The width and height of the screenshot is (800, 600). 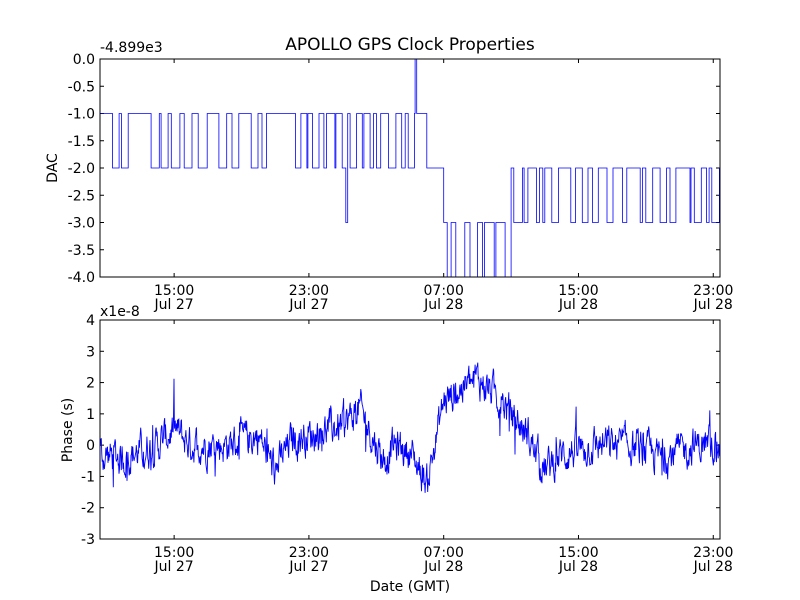 I want to click on phase-ytick-label: -2, so click(x=88, y=509).